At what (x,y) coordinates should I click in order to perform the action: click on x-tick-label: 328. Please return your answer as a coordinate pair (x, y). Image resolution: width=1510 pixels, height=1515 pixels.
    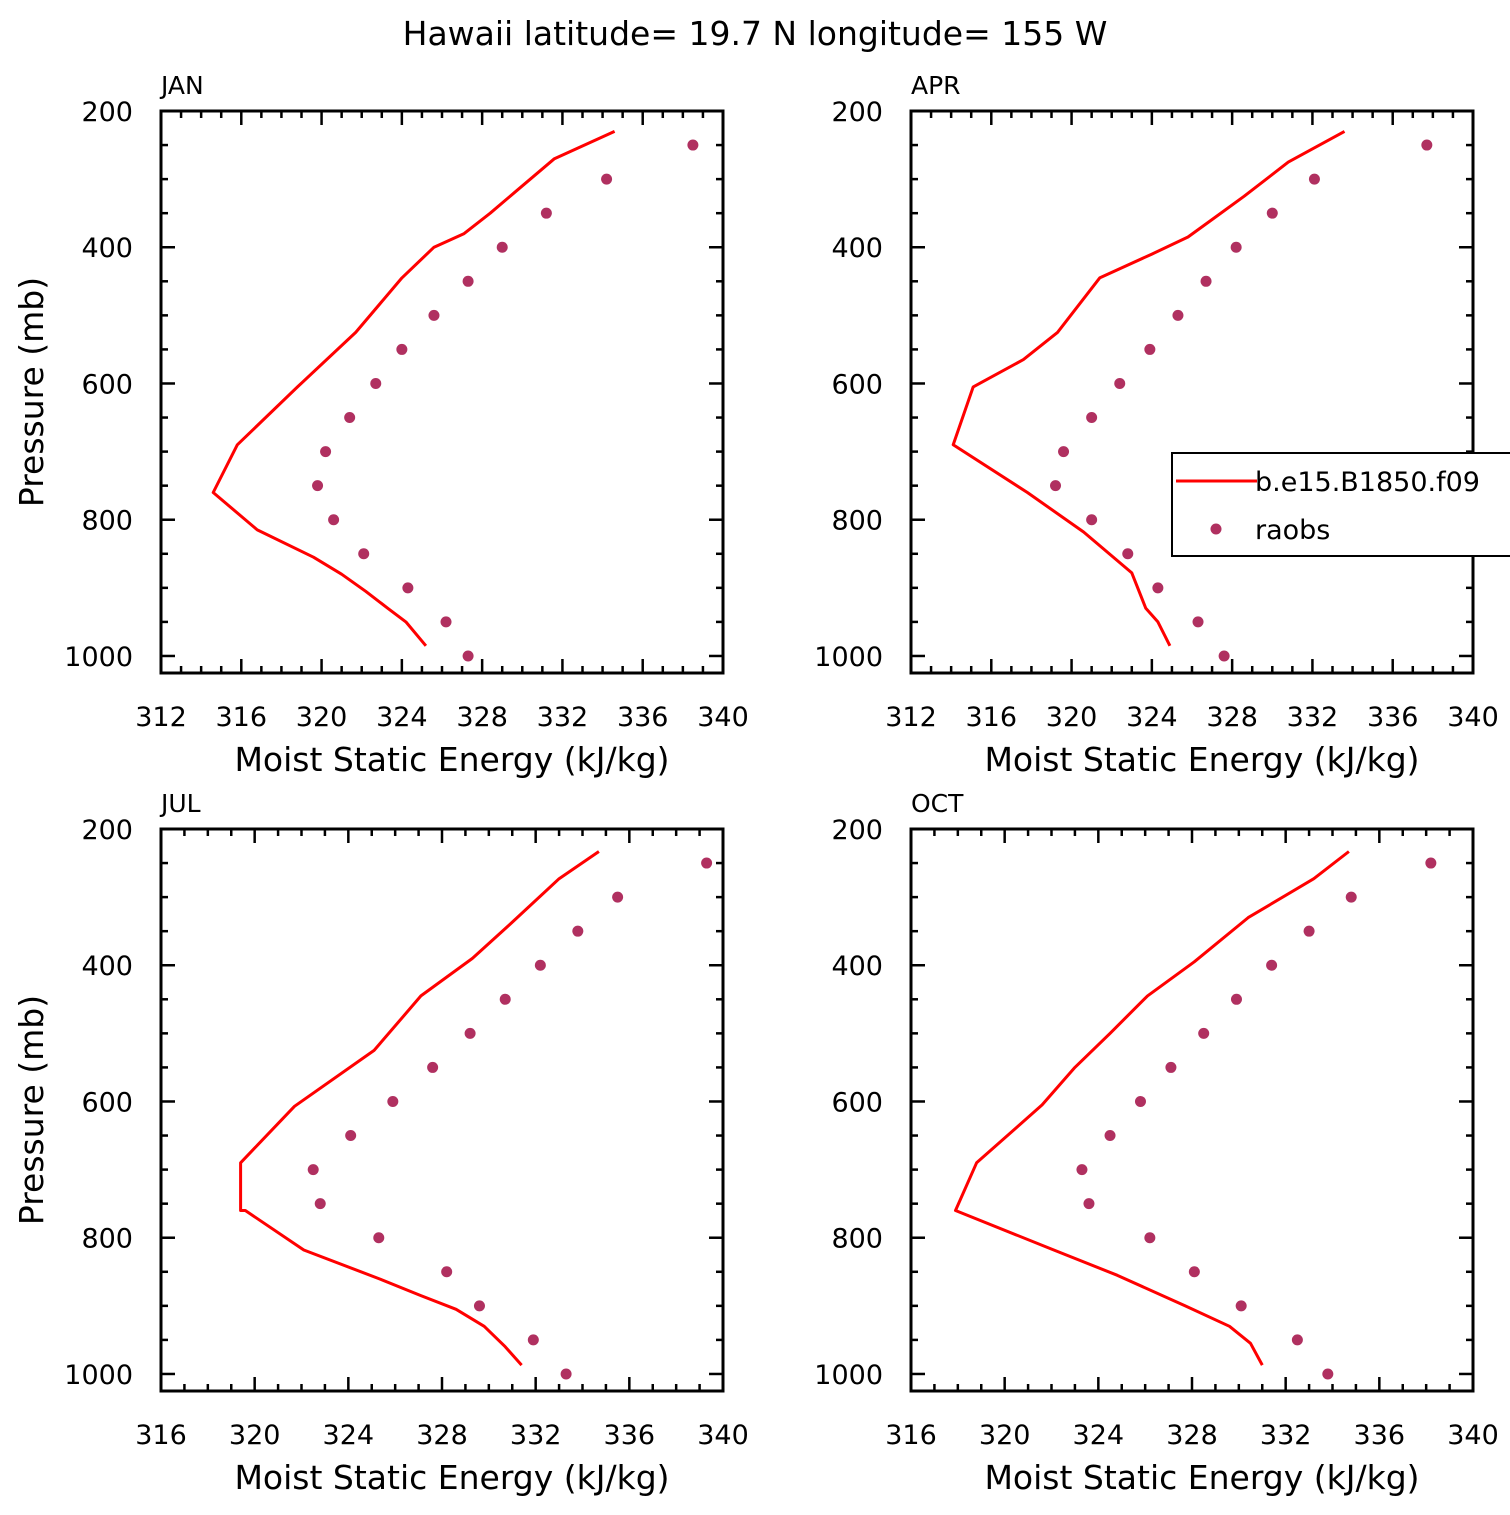
    Looking at the image, I should click on (482, 717).